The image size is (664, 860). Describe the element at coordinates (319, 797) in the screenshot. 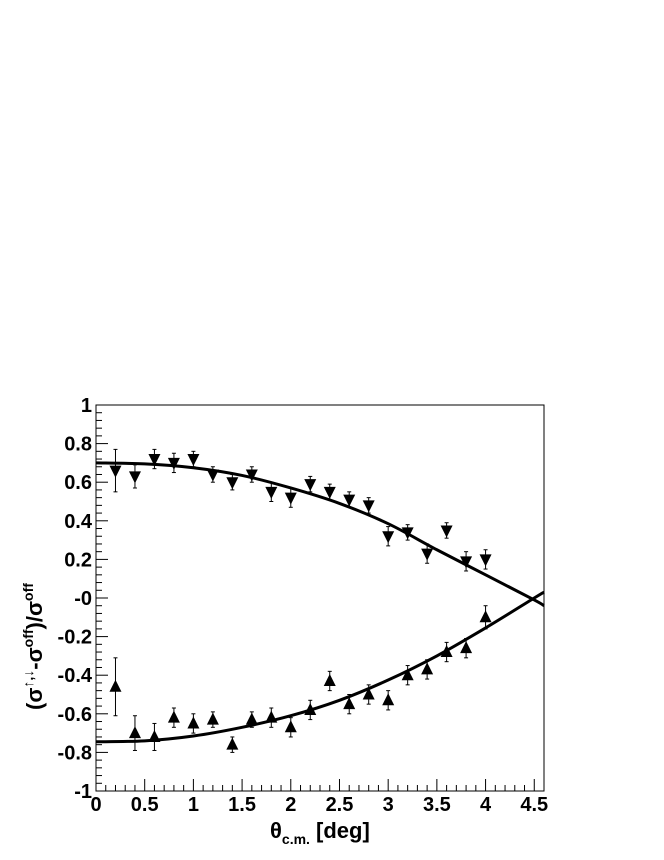

I see `x-axis: 0 0.5 1 1.5 2 2.5 3 3.5 4 4.5` at that location.